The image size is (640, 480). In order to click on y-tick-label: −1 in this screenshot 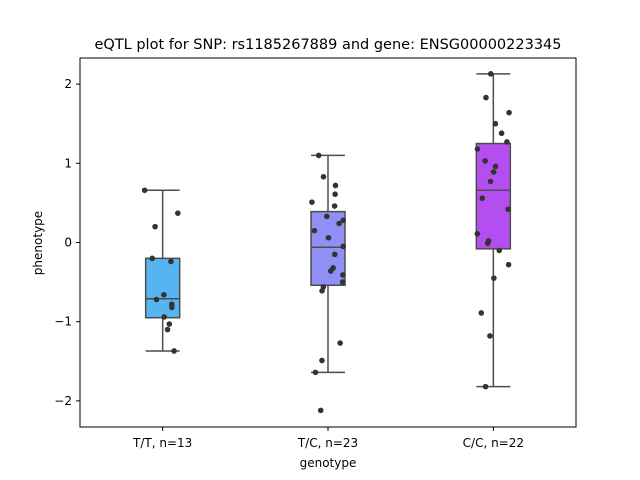, I will do `click(63, 322)`.